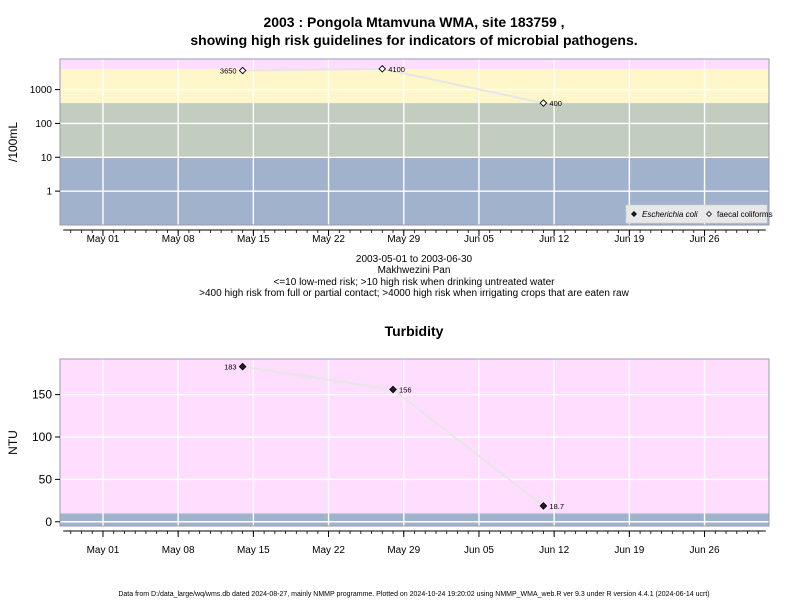 This screenshot has height=600, width=800. Describe the element at coordinates (49, 192) in the screenshot. I see `y-tick-label: 1` at that location.